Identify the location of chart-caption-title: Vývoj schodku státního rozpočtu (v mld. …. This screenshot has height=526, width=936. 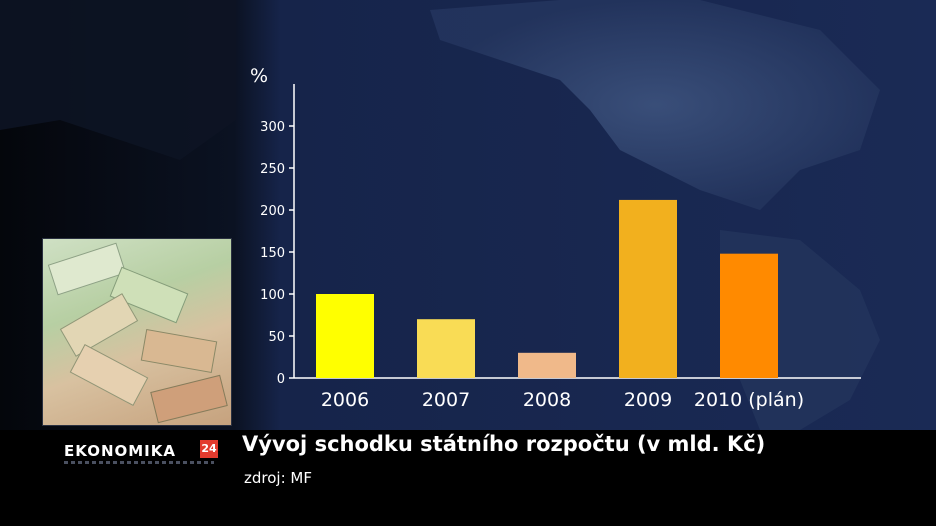
(504, 444).